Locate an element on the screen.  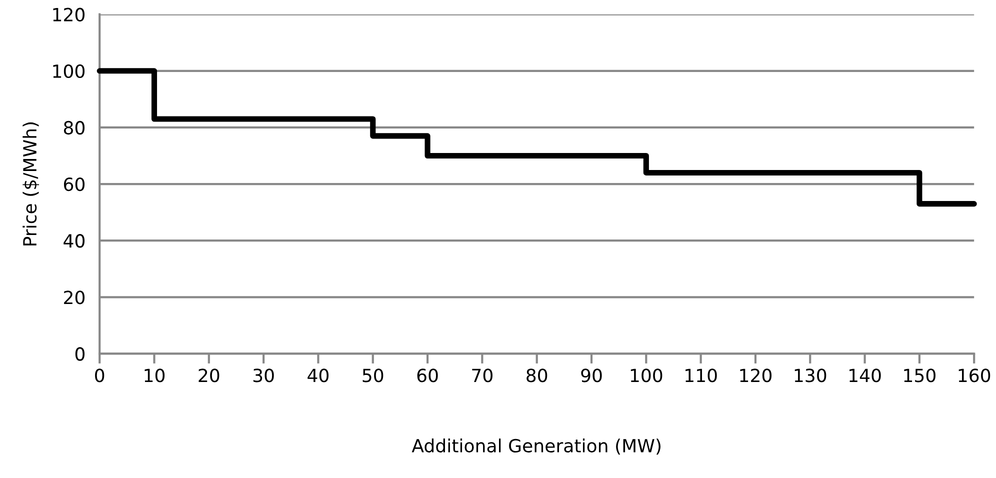
y-tick-label: 100 is located at coordinates (69, 71).